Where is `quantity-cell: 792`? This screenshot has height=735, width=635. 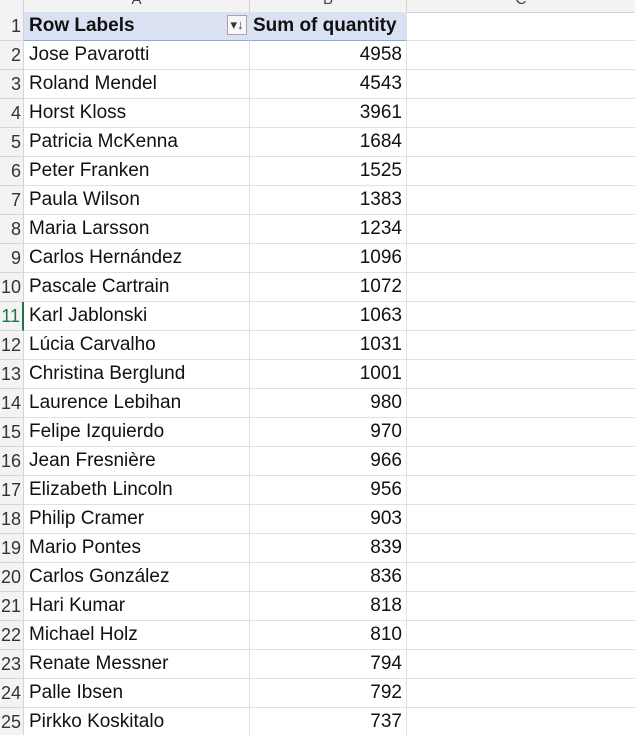
quantity-cell: 792 is located at coordinates (328, 693).